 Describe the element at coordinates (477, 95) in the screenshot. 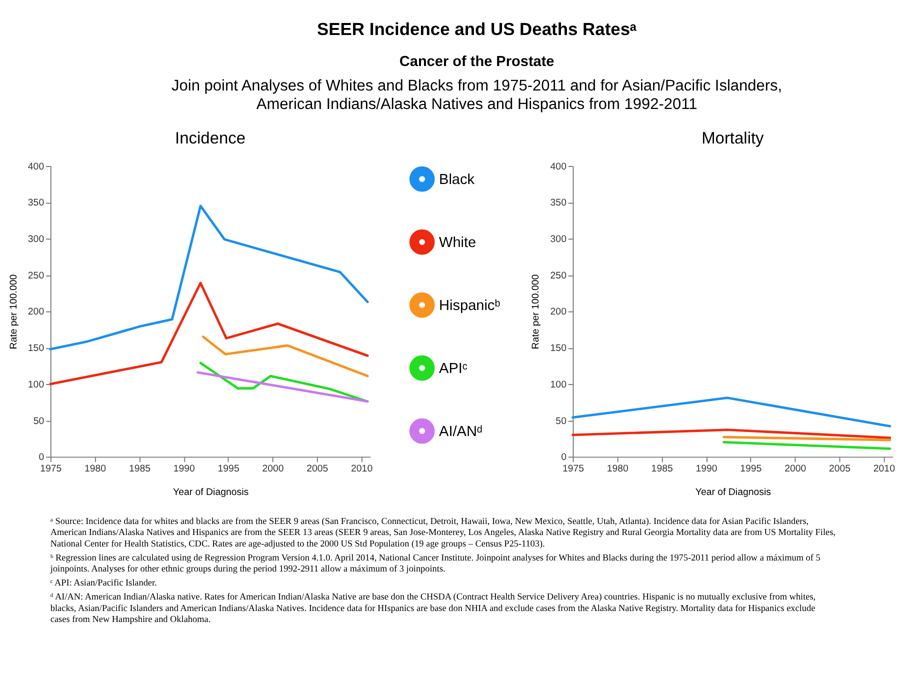

I see `text: Join point Analyses of Whites and Blacks from 1975-2011 and for Asian/Pacific Islanders, American Indians/Alaska Natives and Hispanics from 1992-2011` at that location.